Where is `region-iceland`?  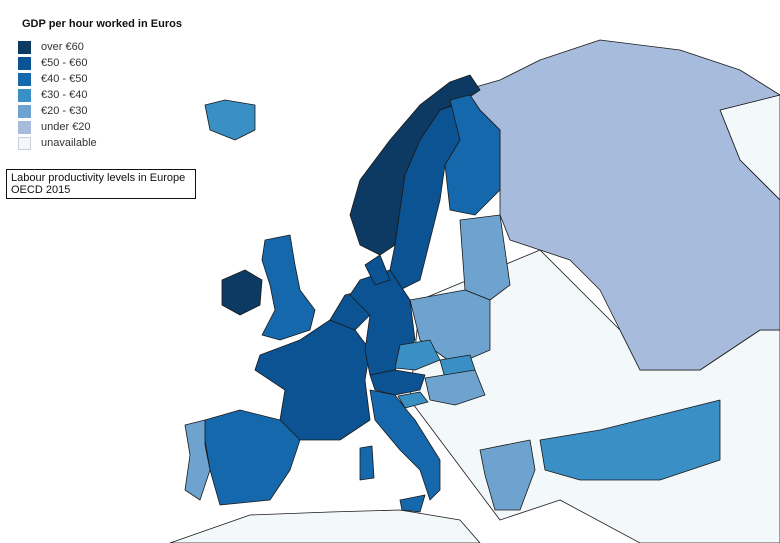 region-iceland is located at coordinates (230, 120).